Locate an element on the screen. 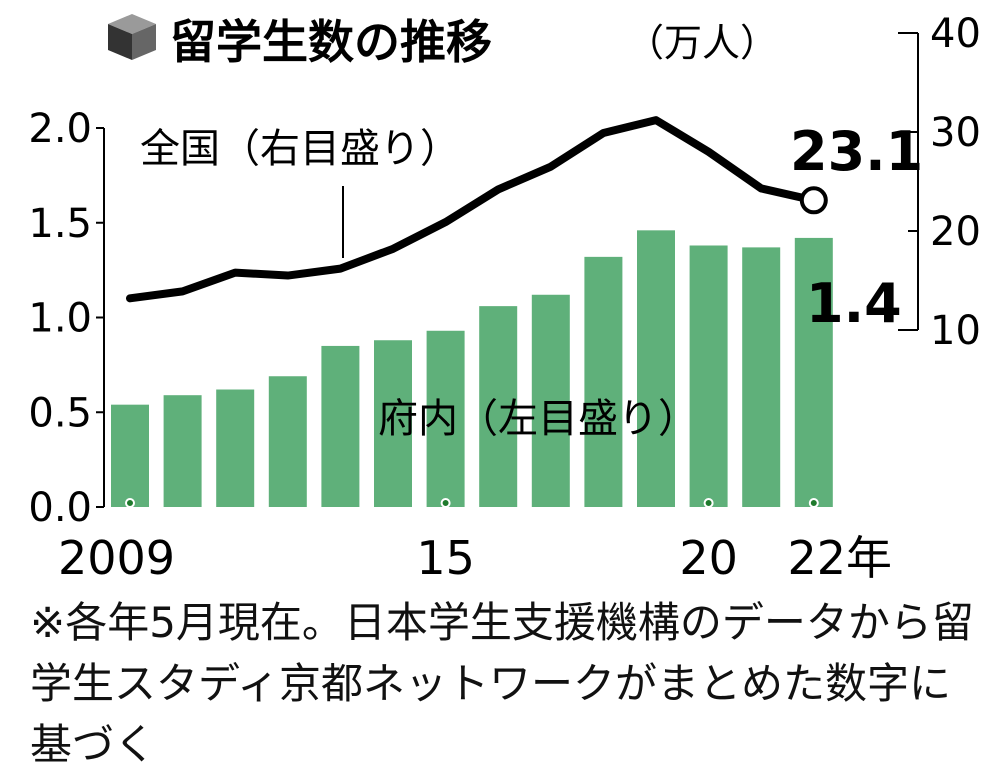 This screenshot has width=1000, height=780. left-tick-label: 0.5 is located at coordinates (60, 413).